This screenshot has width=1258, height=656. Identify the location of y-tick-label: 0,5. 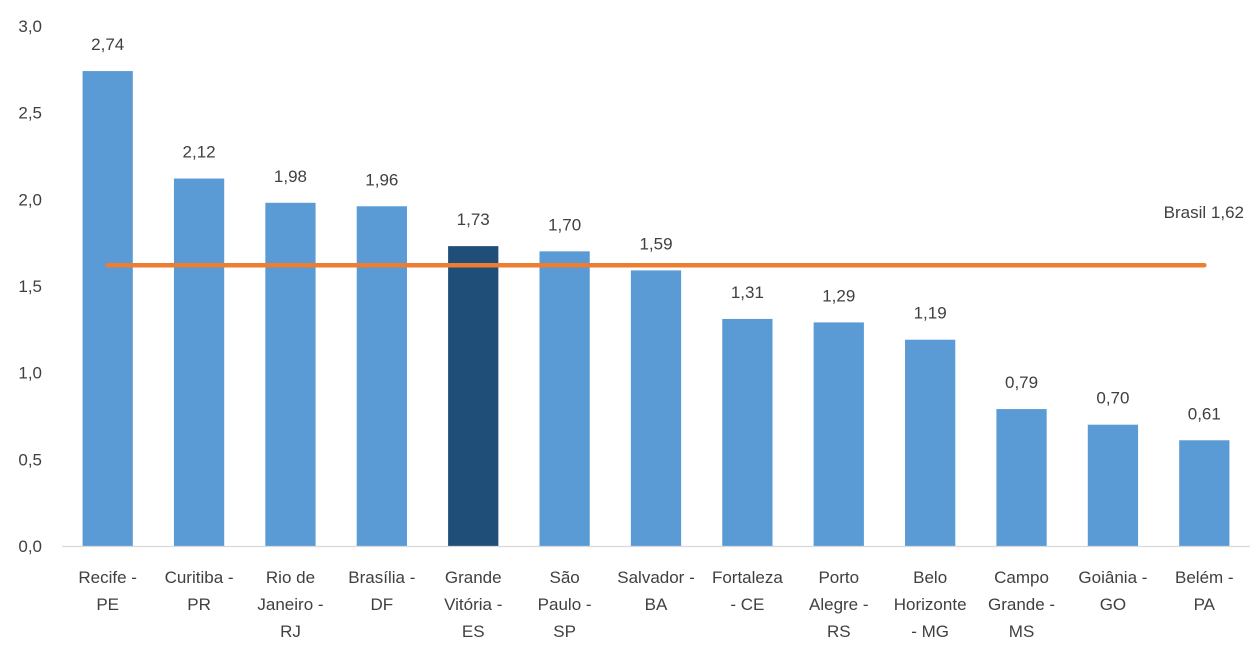
(30, 459).